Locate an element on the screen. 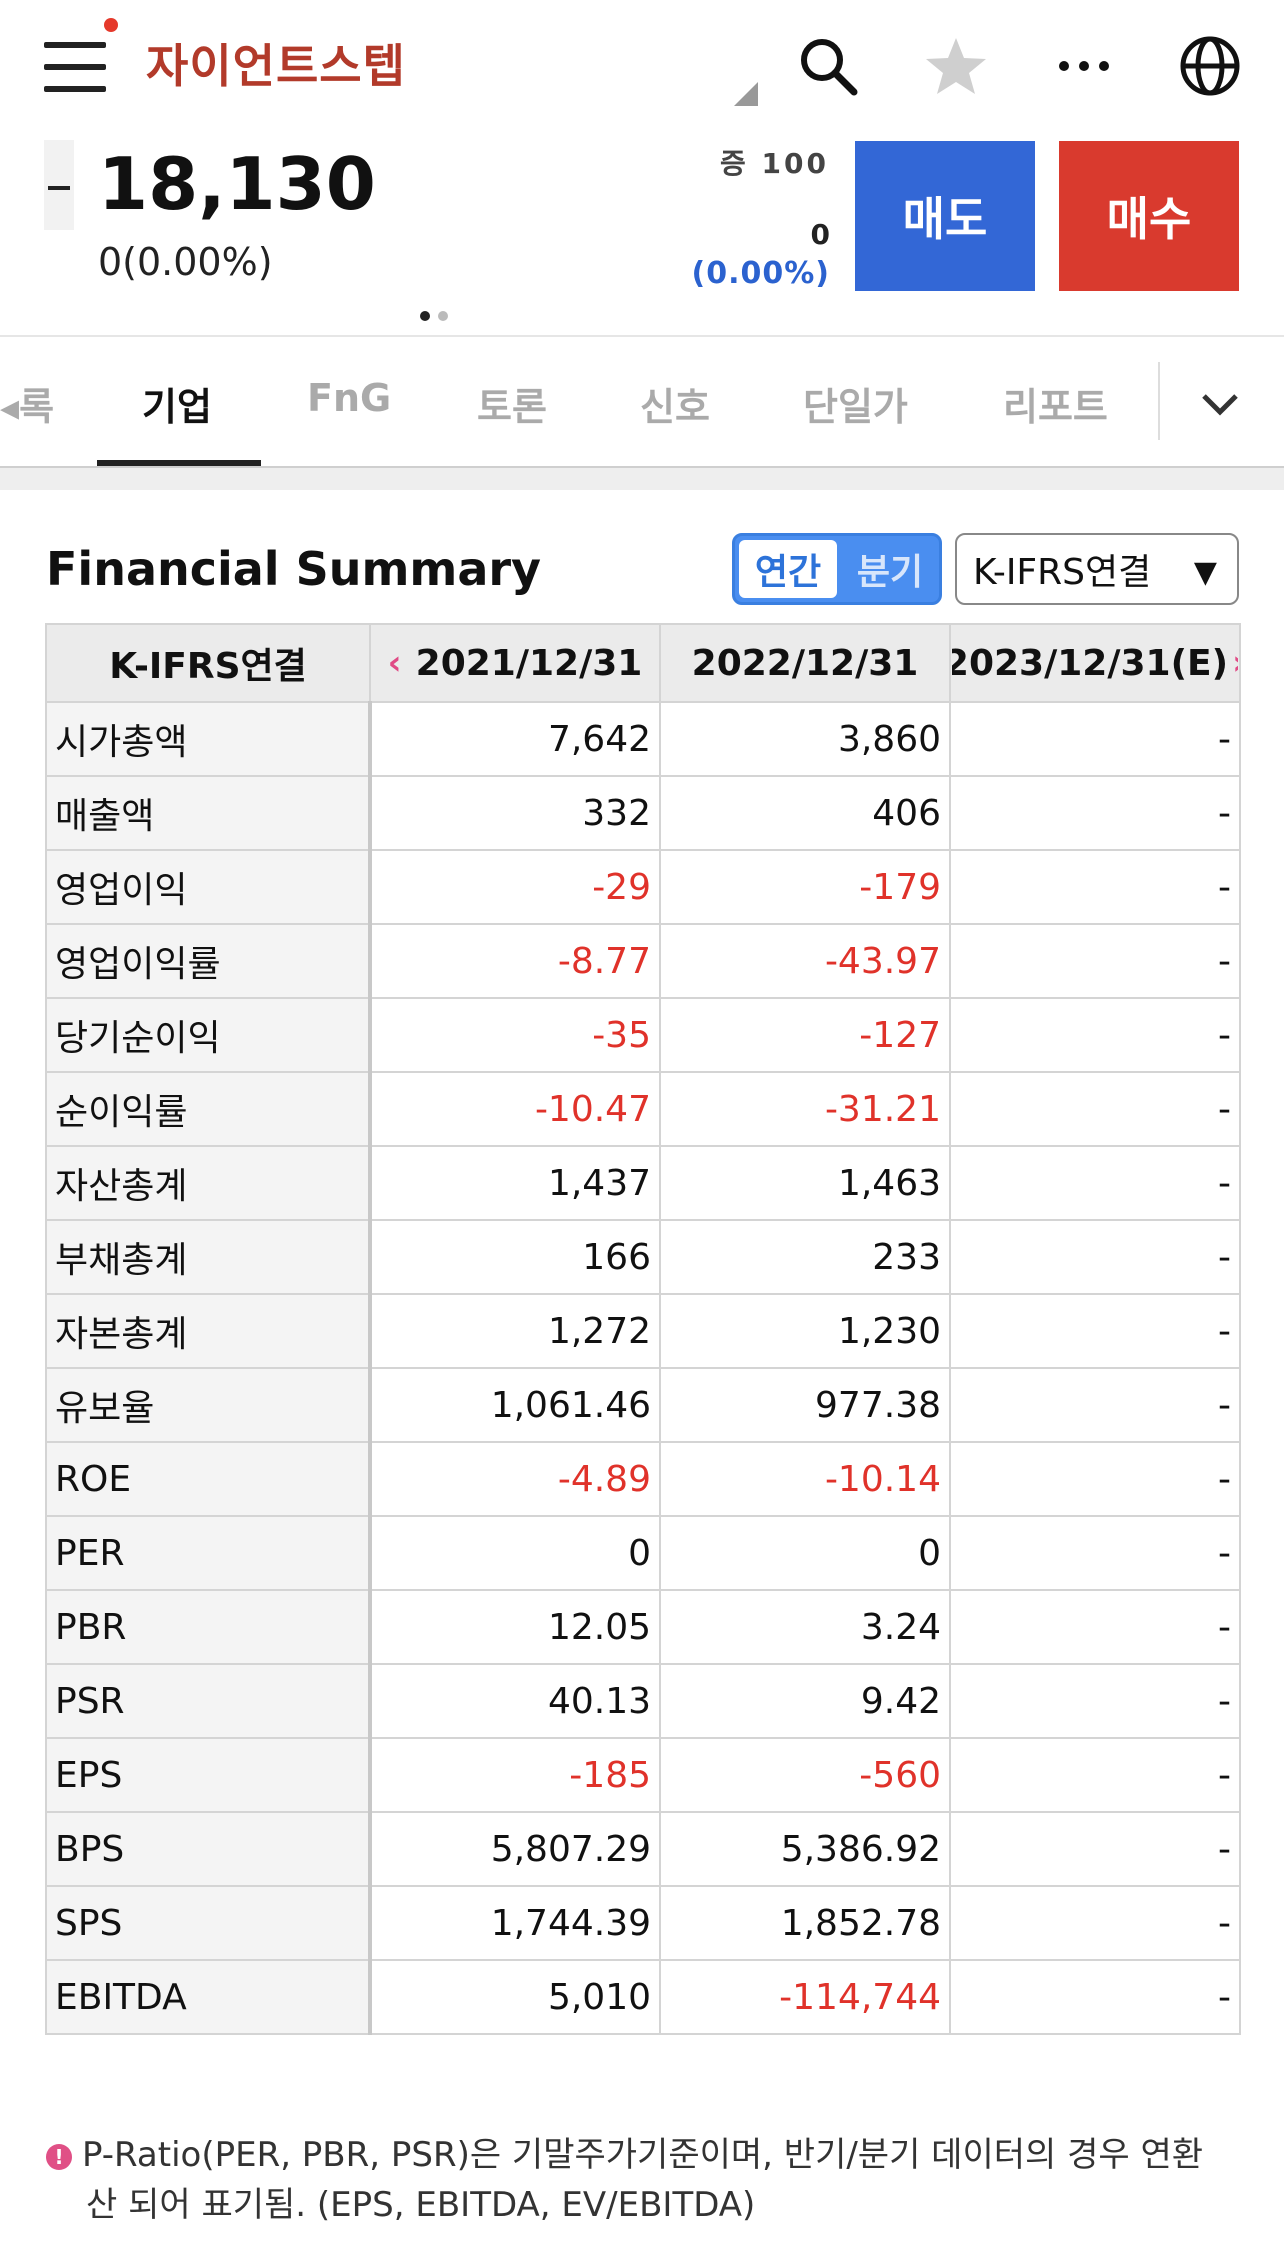  table-cell: -31.21 is located at coordinates (805, 1109).